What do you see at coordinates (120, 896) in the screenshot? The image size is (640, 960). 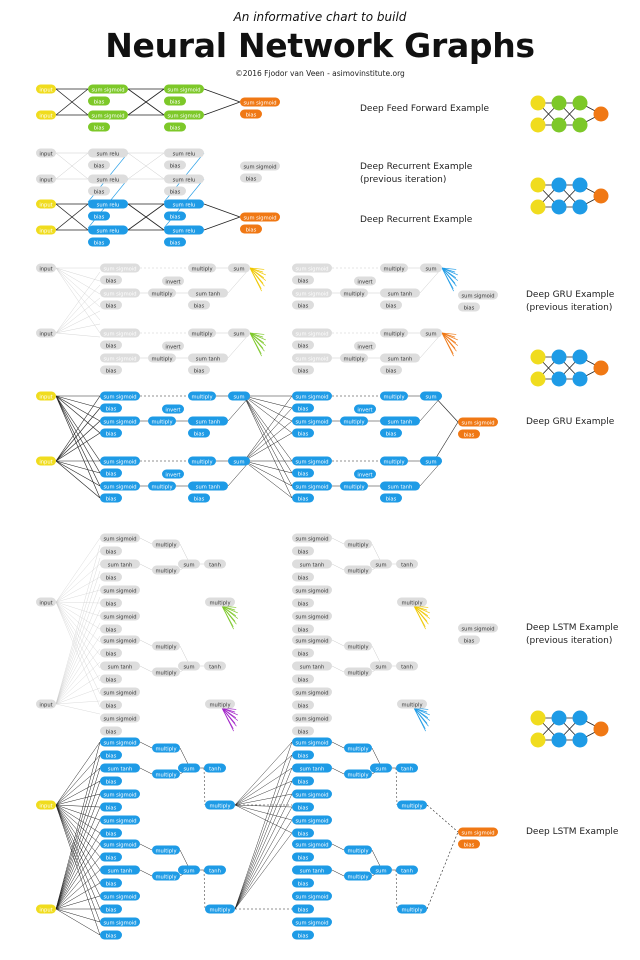 I see `lstm-a1-g4-shape` at bounding box center [120, 896].